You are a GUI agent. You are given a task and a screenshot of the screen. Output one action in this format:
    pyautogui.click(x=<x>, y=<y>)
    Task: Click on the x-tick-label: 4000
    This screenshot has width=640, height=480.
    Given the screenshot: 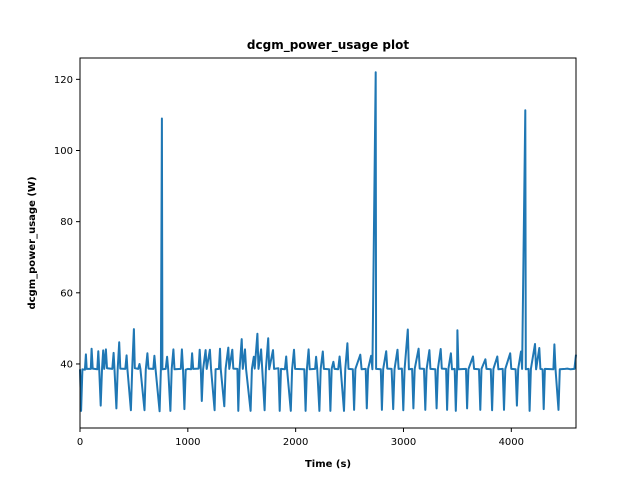 What is the action you would take?
    pyautogui.click(x=511, y=442)
    